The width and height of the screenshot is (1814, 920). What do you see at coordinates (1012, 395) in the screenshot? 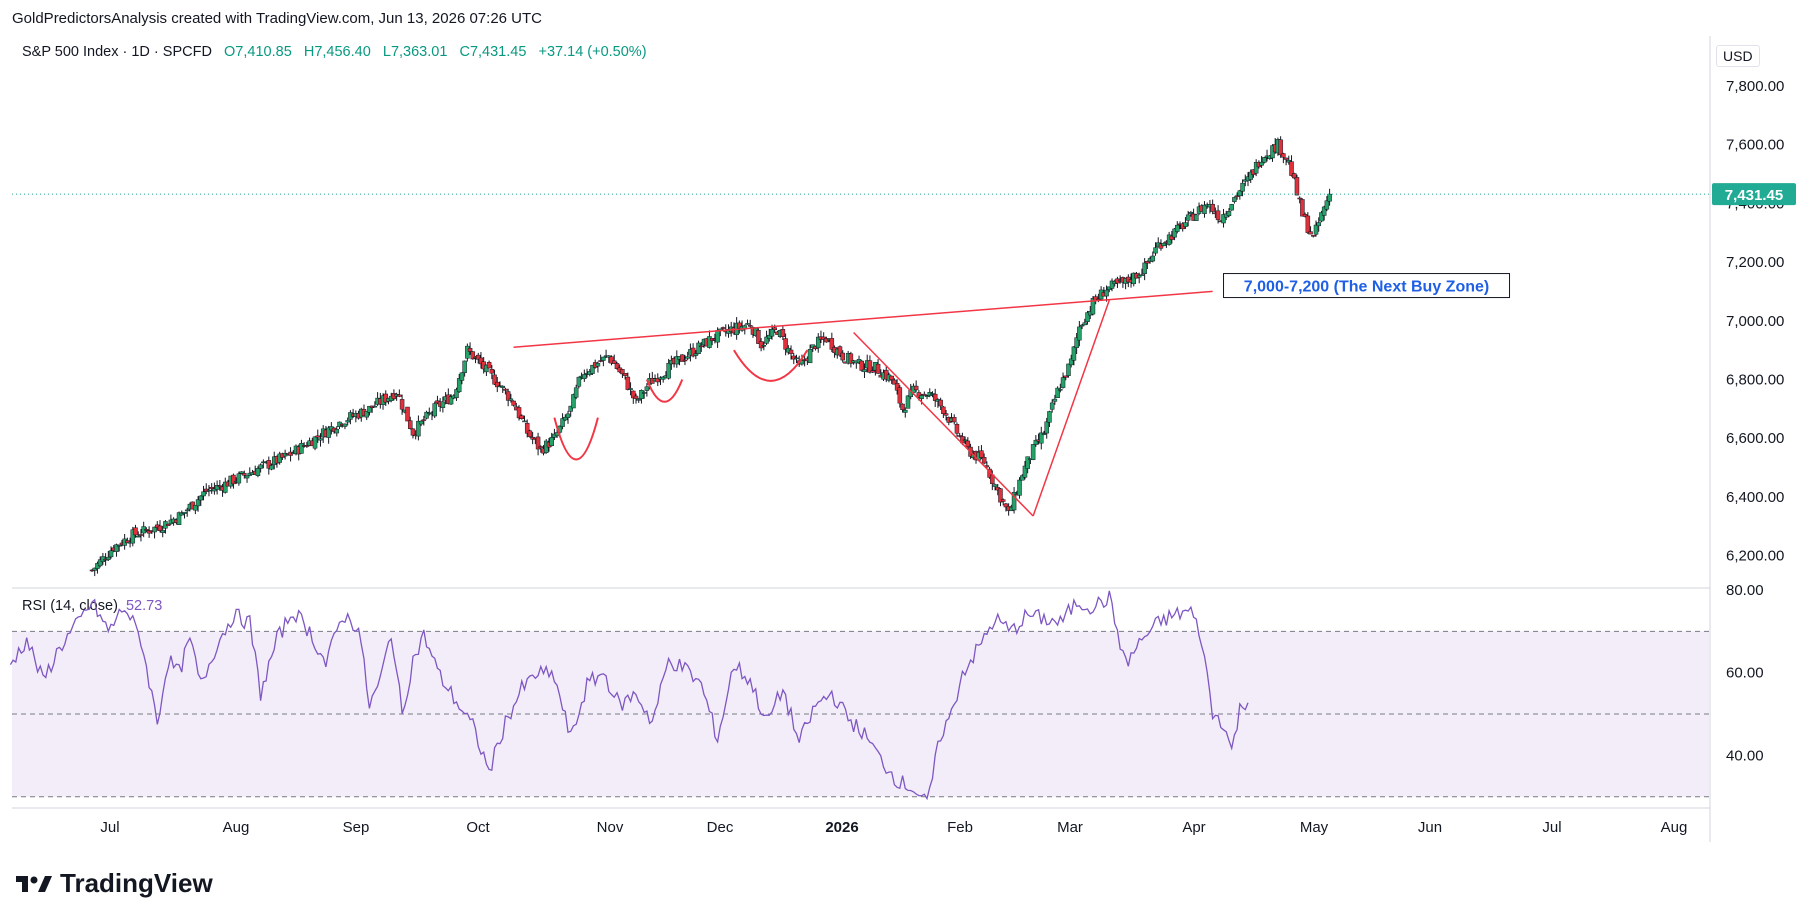
I see `drawings: 7,000-7,200 (The Next Buy Zone)` at bounding box center [1012, 395].